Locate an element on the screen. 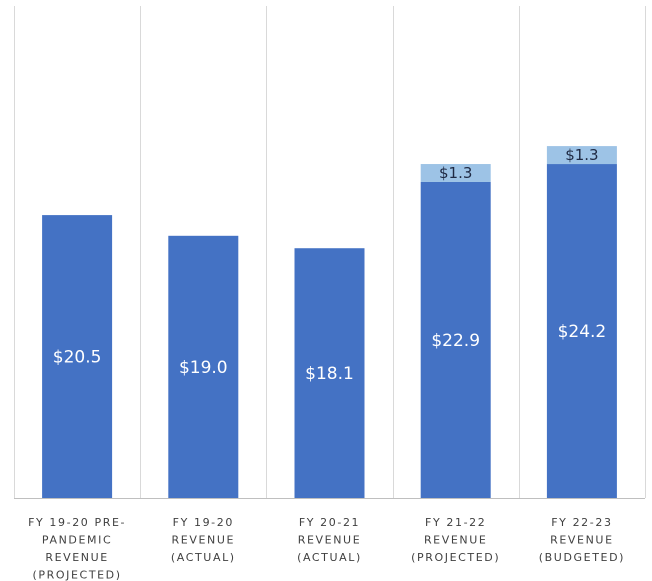 The height and width of the screenshot is (581, 652). data-label: $19.0 is located at coordinates (203, 368).